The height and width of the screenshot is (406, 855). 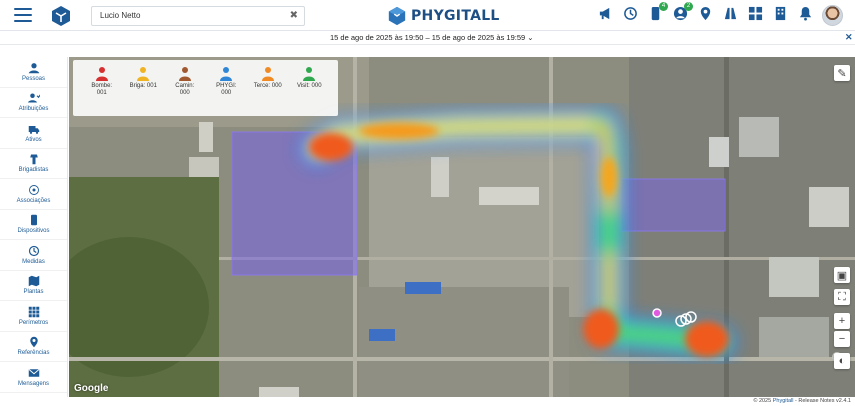 What do you see at coordinates (33, 250) in the screenshot?
I see `measure-icon` at bounding box center [33, 250].